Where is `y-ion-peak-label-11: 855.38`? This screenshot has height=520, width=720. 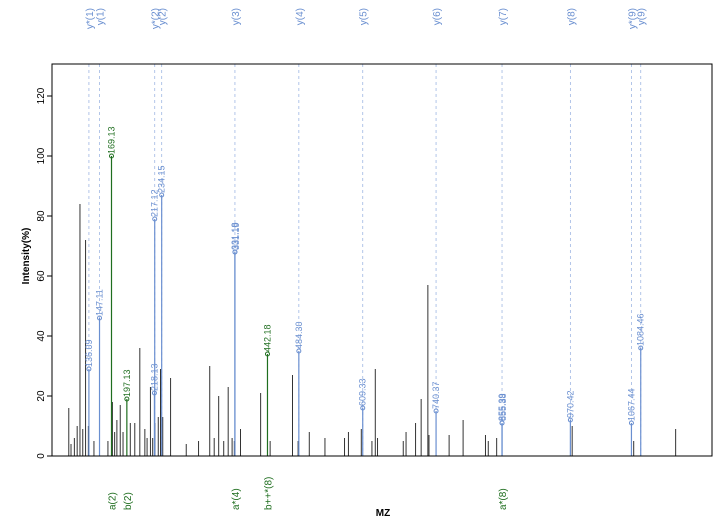
y-ion-peak-label-11: 855.38 is located at coordinates (503, 407).